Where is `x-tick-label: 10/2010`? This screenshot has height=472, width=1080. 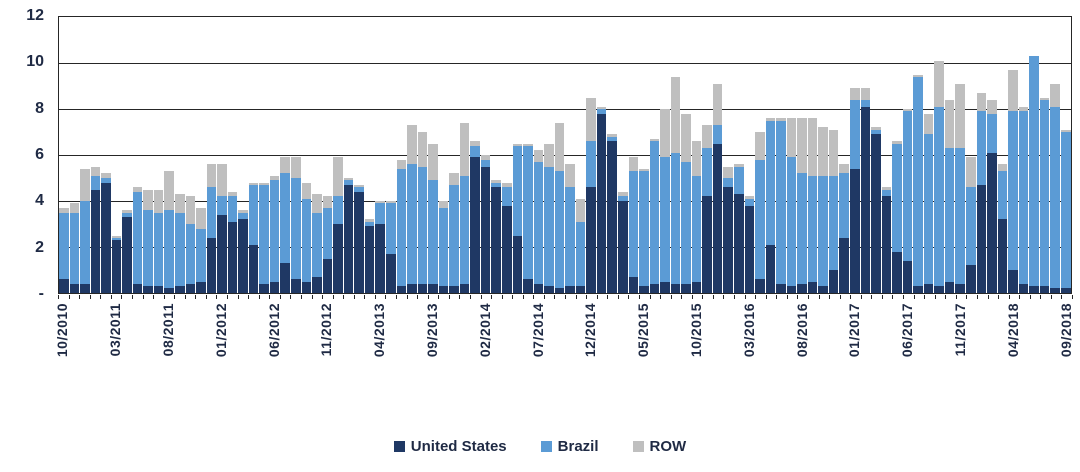 x-tick-label: 10/2010 is located at coordinates (62, 330).